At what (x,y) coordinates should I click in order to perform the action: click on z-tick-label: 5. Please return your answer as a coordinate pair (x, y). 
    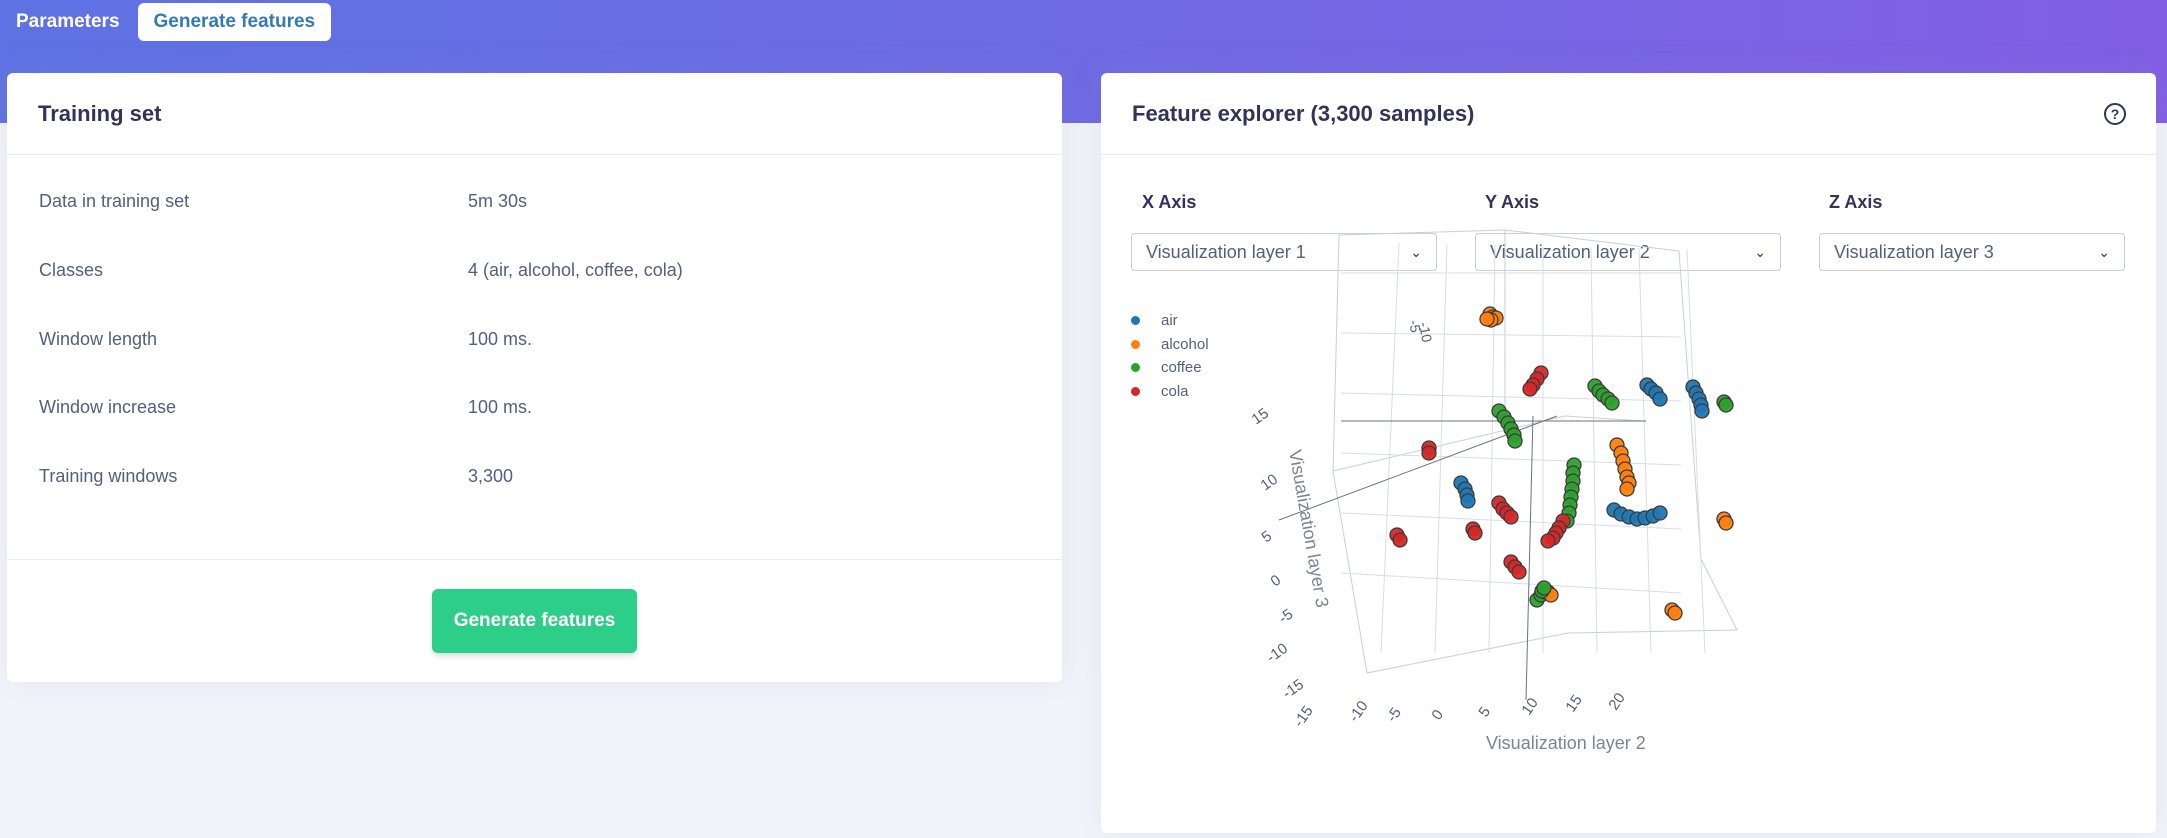
    Looking at the image, I should click on (1267, 537).